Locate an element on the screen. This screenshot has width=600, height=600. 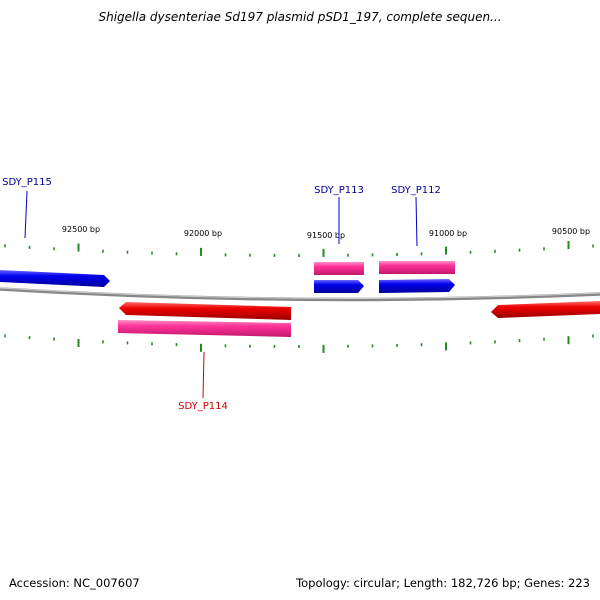
gene-label: SDY_P113 is located at coordinates (339, 190).